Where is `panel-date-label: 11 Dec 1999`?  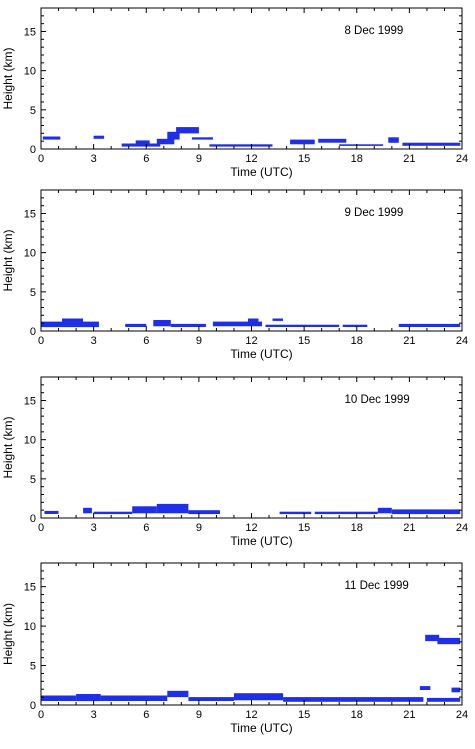 panel-date-label: 11 Dec 1999 is located at coordinates (376, 586).